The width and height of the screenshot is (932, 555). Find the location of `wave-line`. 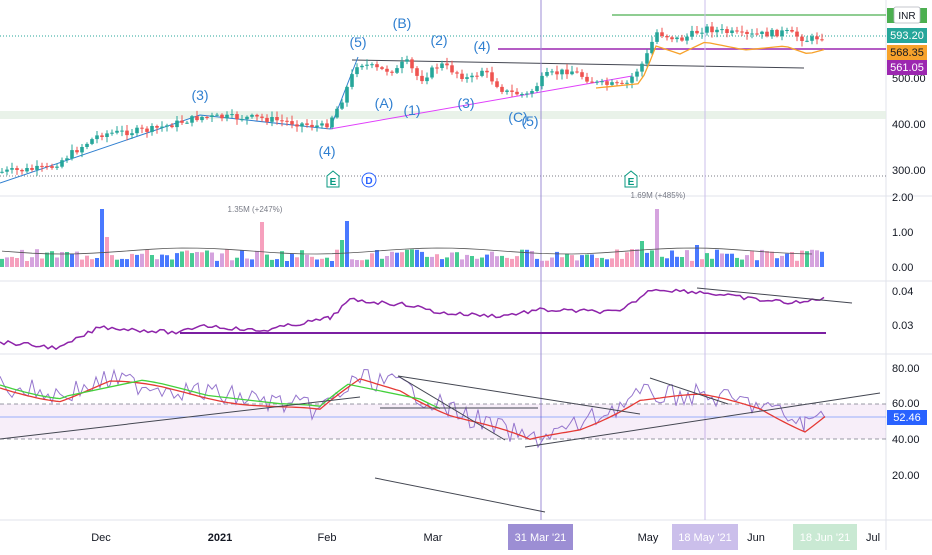

wave-line is located at coordinates (179, 120).